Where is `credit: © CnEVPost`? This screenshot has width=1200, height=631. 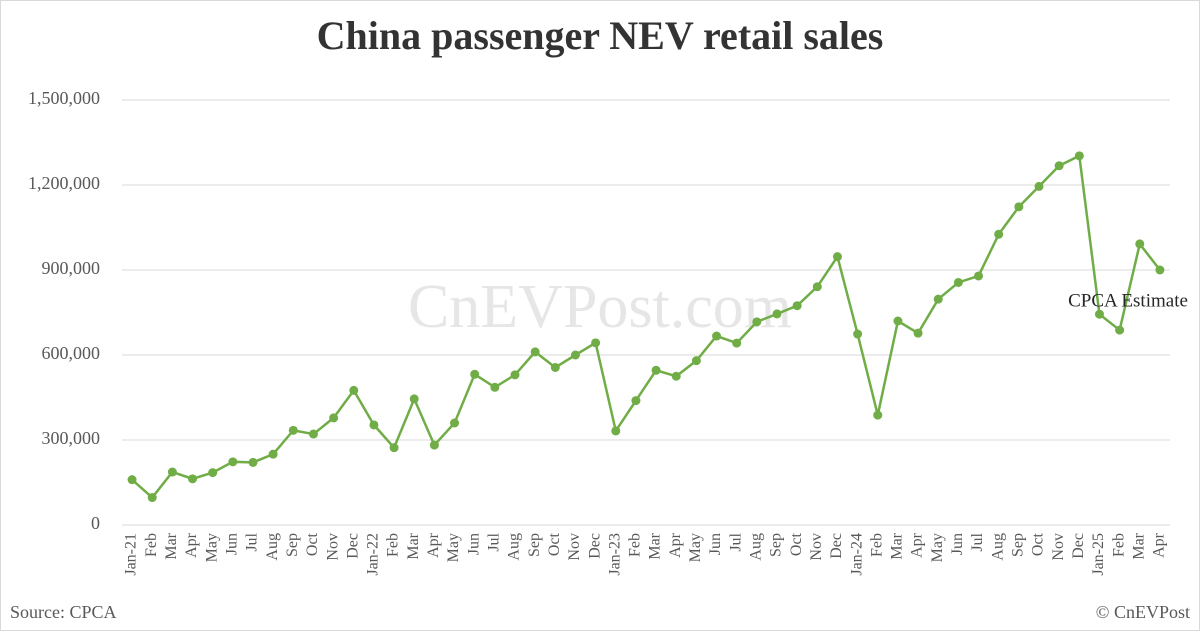 credit: © CnEVPost is located at coordinates (1143, 612).